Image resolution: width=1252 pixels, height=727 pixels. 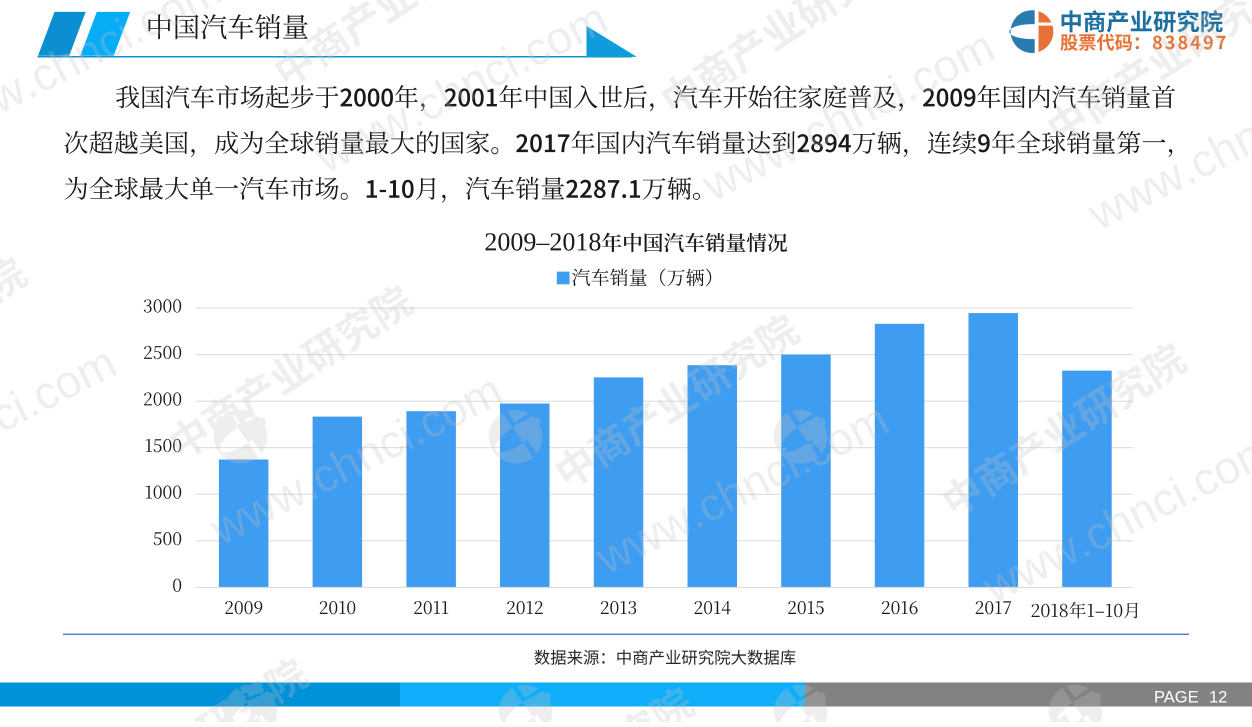 What do you see at coordinates (1176, 697) in the screenshot?
I see `svg-text: PAGE` at bounding box center [1176, 697].